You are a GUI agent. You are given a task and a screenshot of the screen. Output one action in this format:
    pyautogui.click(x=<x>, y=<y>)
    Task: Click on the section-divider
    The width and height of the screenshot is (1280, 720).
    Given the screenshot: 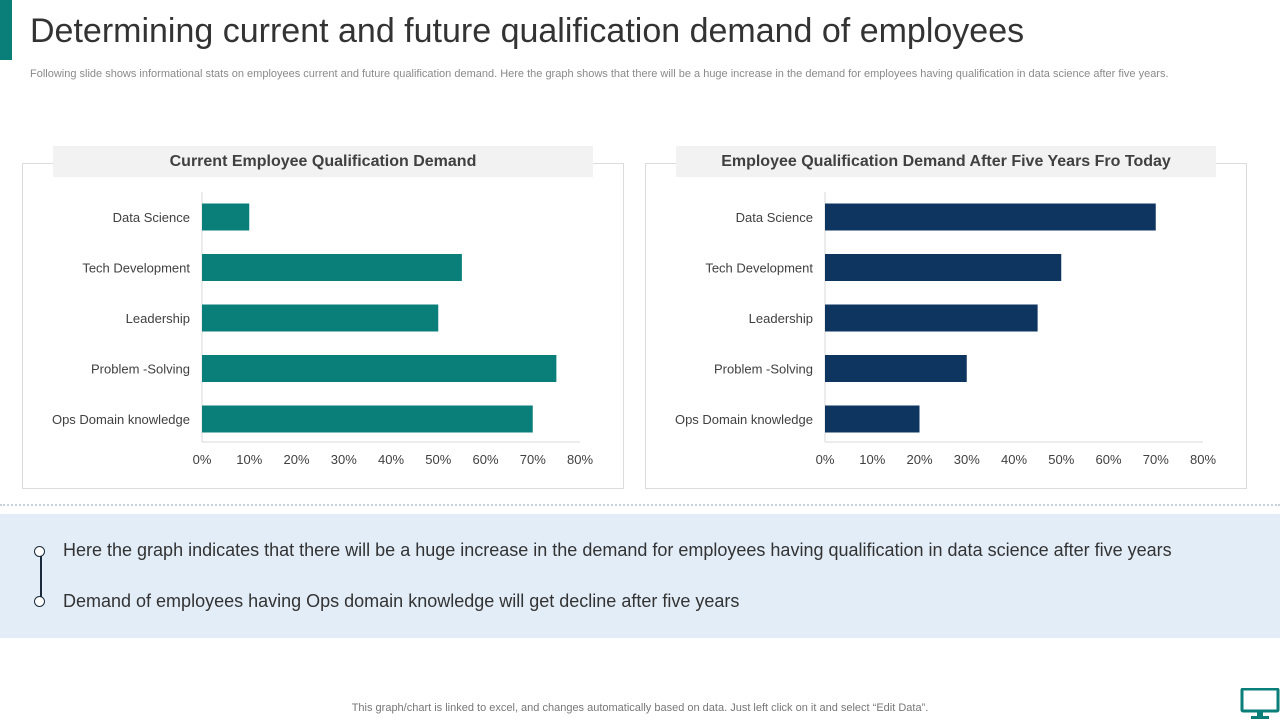 What is the action you would take?
    pyautogui.click(x=640, y=505)
    